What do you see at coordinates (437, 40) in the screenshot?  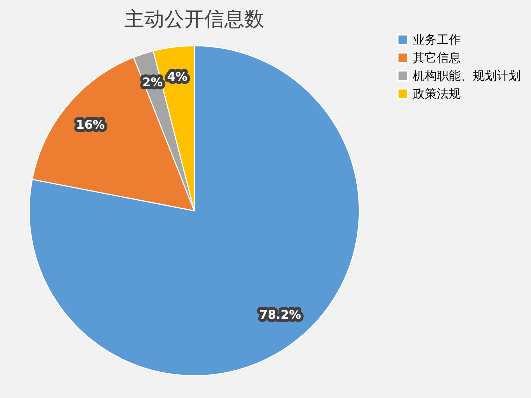 I see `legend-label: 业务工作` at bounding box center [437, 40].